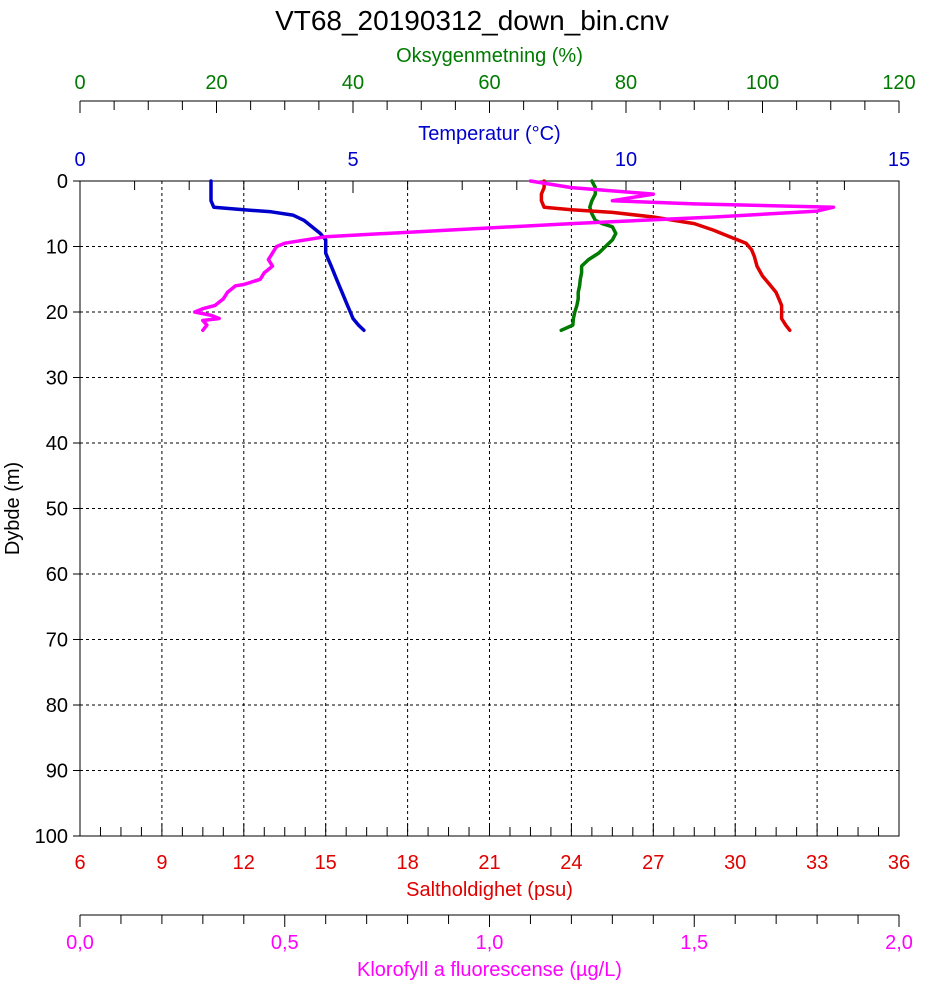 The width and height of the screenshot is (944, 982). Describe the element at coordinates (694, 943) in the screenshot. I see `fluorescence-axis-tick-label: 1,5` at that location.